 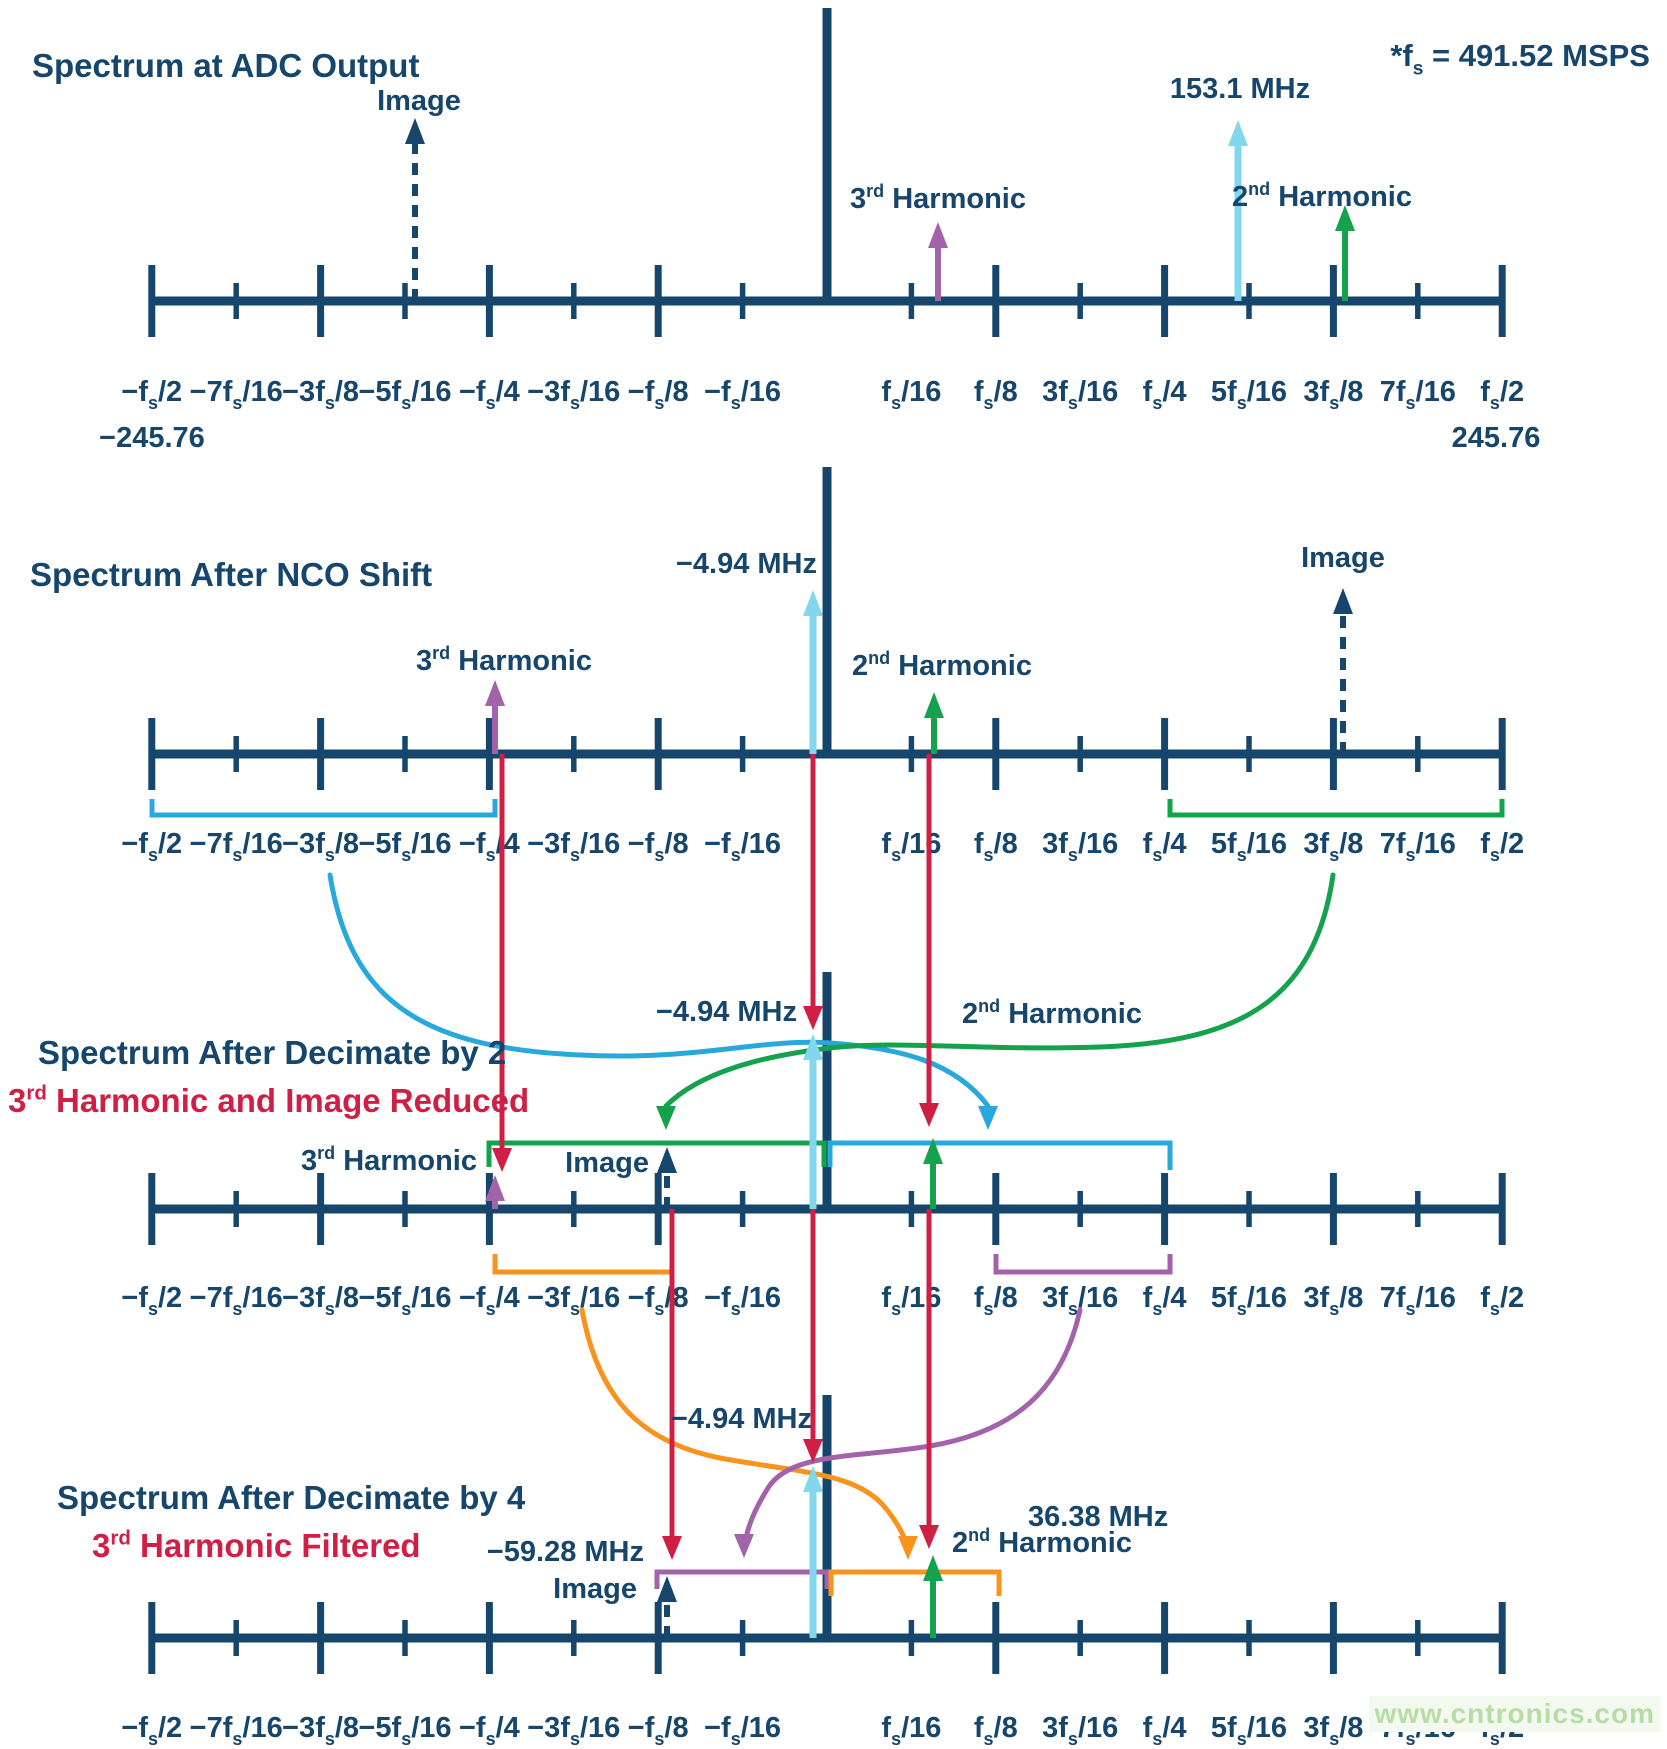 I want to click on fundamental-frequency-label: 153.1 MHz, so click(x=1240, y=89).